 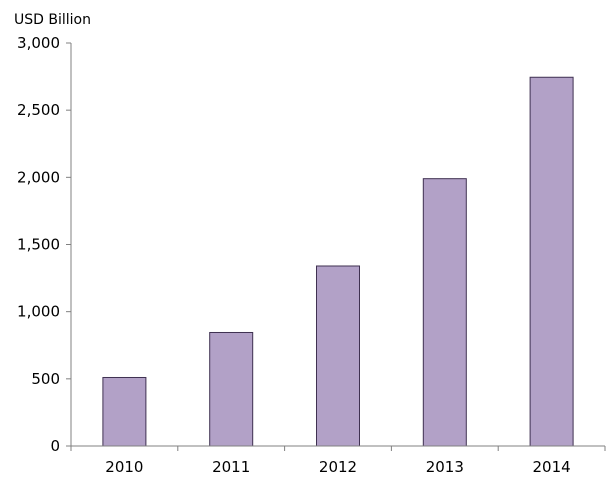 I want to click on bar-2014, so click(x=551, y=261).